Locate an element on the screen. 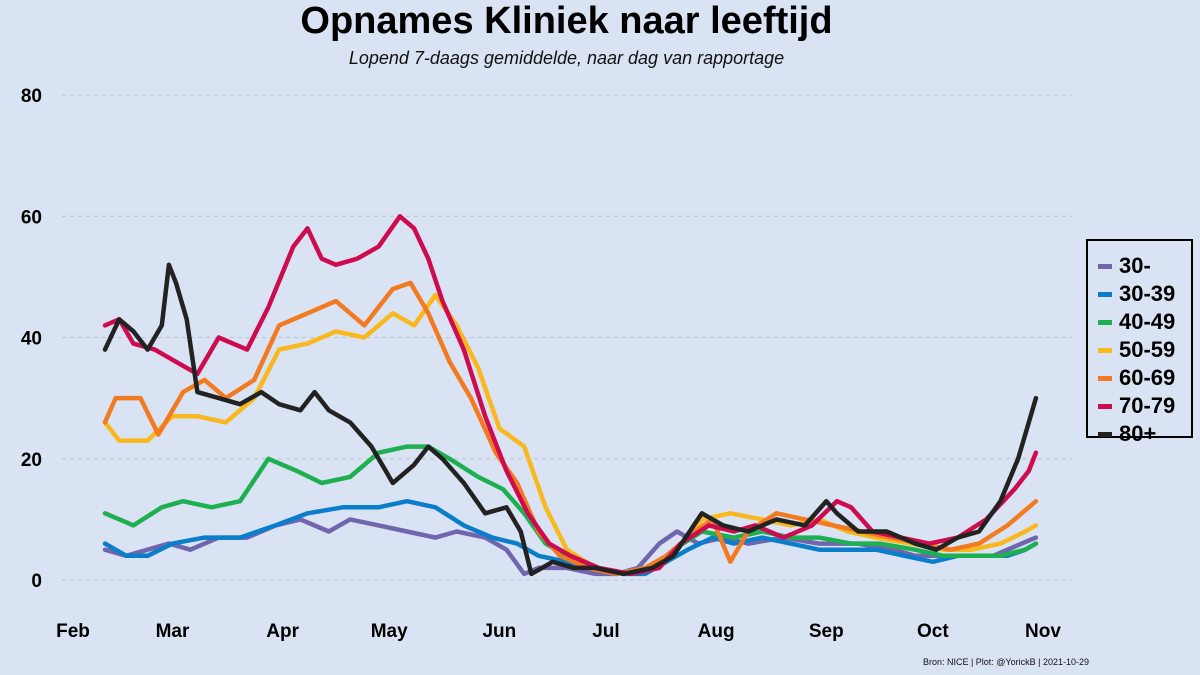  x-tick-label: May is located at coordinates (389, 631).